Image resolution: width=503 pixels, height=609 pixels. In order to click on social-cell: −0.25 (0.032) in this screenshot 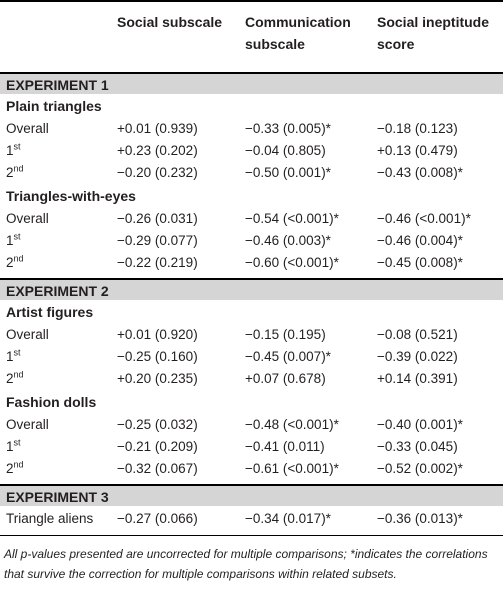, I will do `click(157, 424)`.